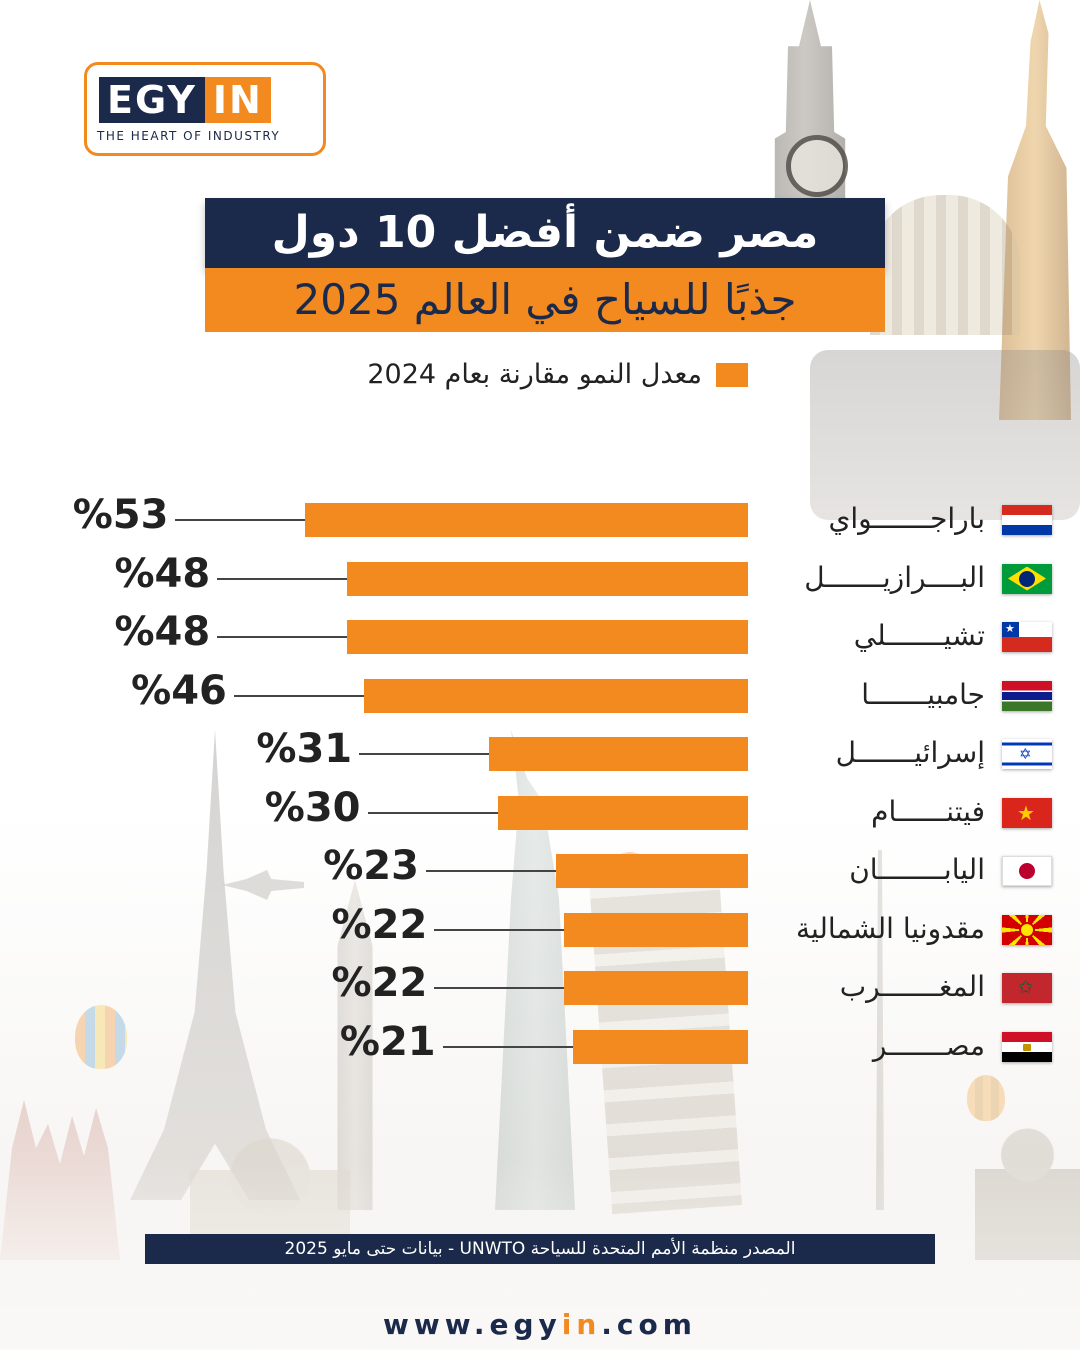  I want to click on website-url: www.egyin.com, so click(540, 1325).